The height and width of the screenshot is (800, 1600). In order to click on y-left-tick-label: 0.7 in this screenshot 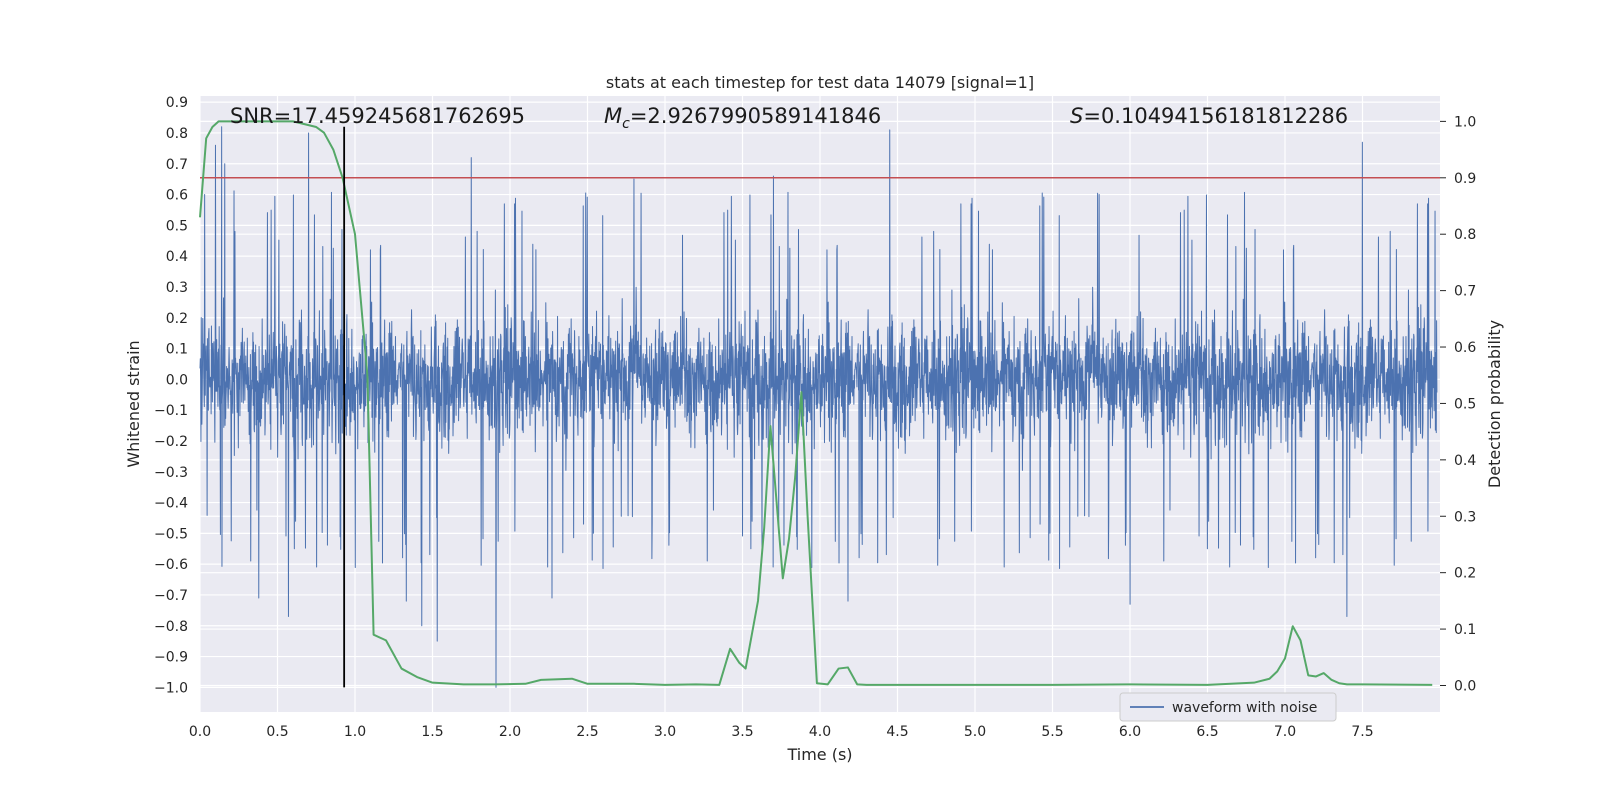, I will do `click(177, 165)`.